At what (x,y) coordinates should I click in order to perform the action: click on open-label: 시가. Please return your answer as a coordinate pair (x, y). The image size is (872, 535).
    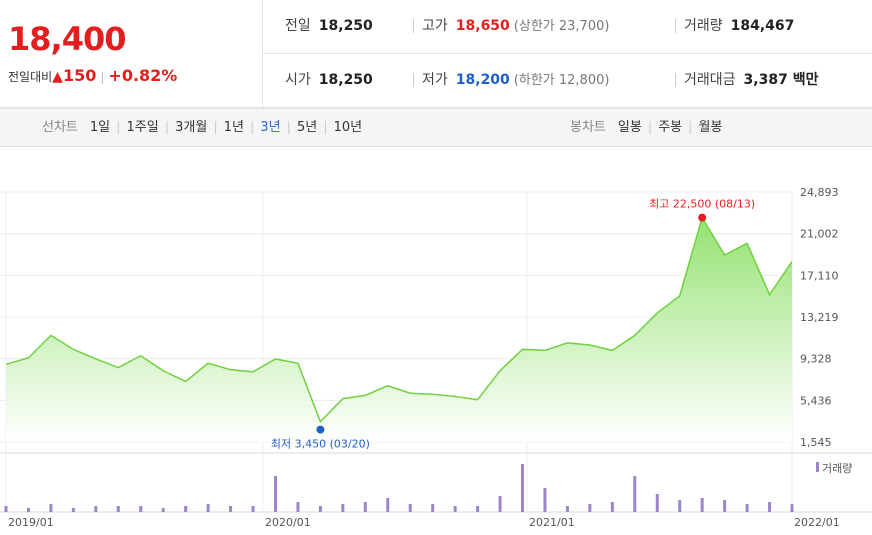
    Looking at the image, I should click on (298, 80).